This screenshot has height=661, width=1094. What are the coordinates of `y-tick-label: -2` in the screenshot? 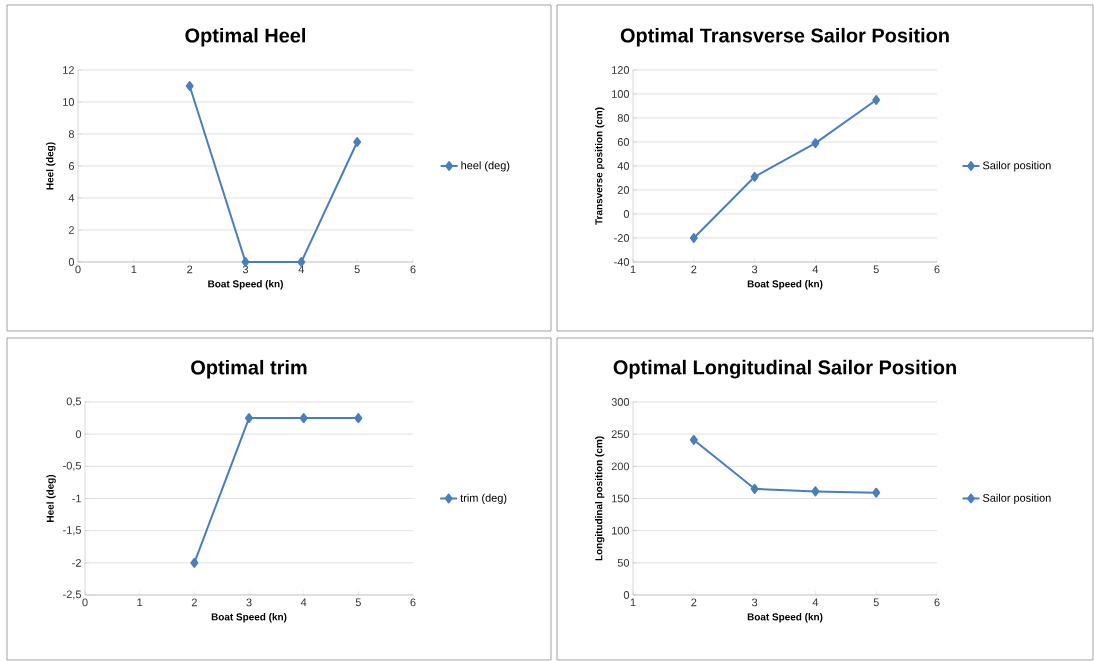 It's located at (76, 563).